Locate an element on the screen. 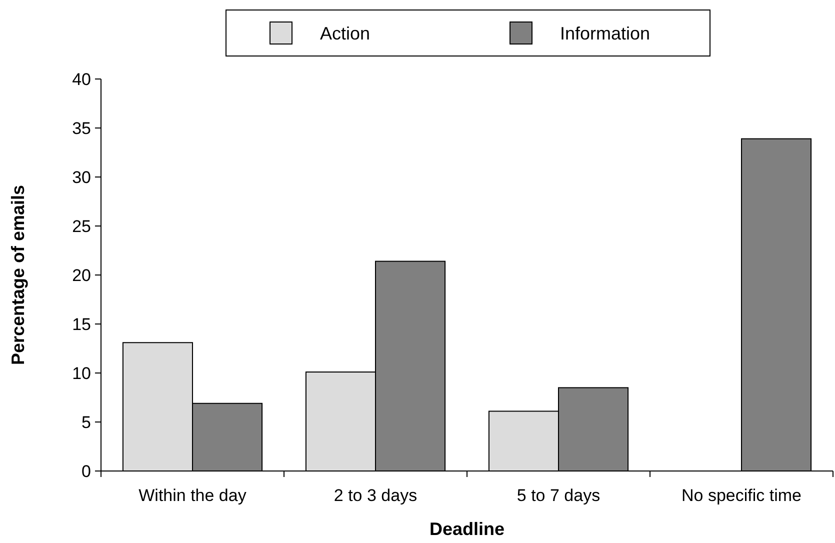  y-tick-label: 15 is located at coordinates (81, 324).